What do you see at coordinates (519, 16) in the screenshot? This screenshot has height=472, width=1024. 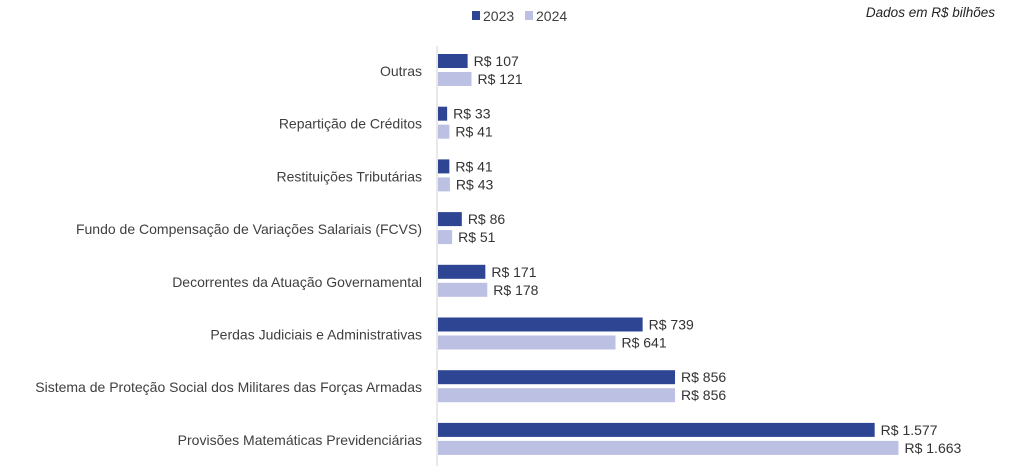 I see `legend: 2023 2024` at bounding box center [519, 16].